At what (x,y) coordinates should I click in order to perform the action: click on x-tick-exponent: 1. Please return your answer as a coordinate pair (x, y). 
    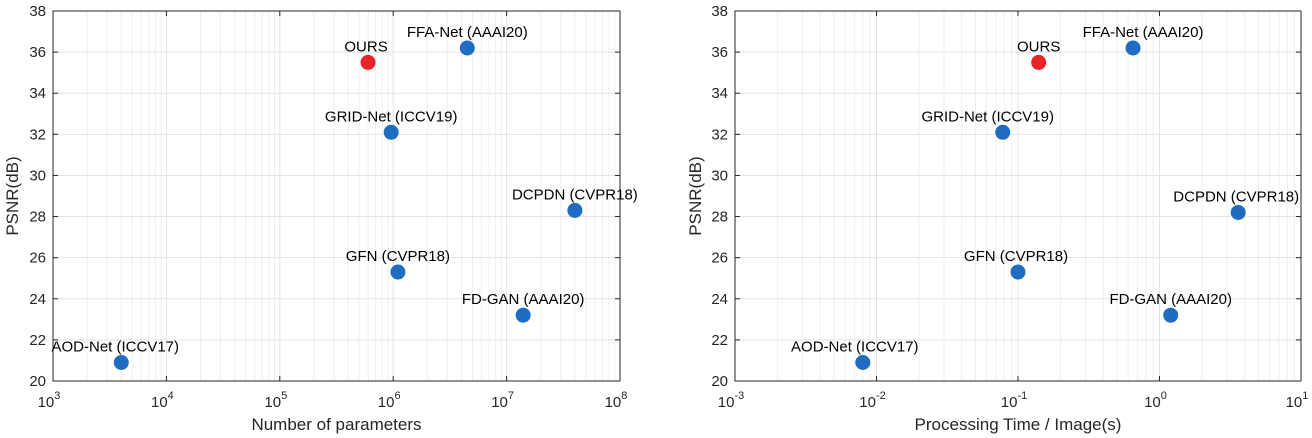
    Looking at the image, I should click on (1305, 396).